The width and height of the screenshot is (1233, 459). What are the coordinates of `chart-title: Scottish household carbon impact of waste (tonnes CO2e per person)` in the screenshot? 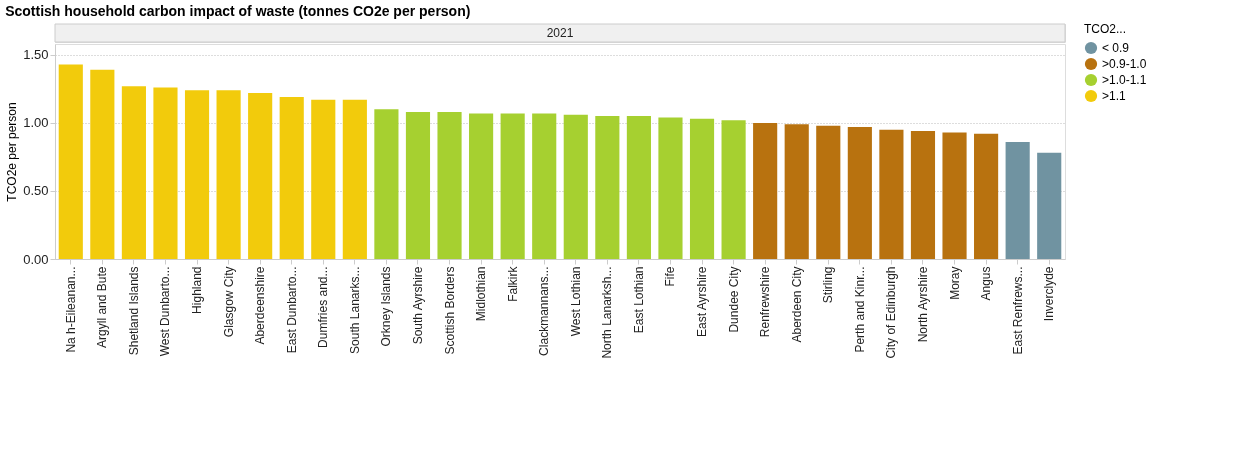 It's located at (238, 11).